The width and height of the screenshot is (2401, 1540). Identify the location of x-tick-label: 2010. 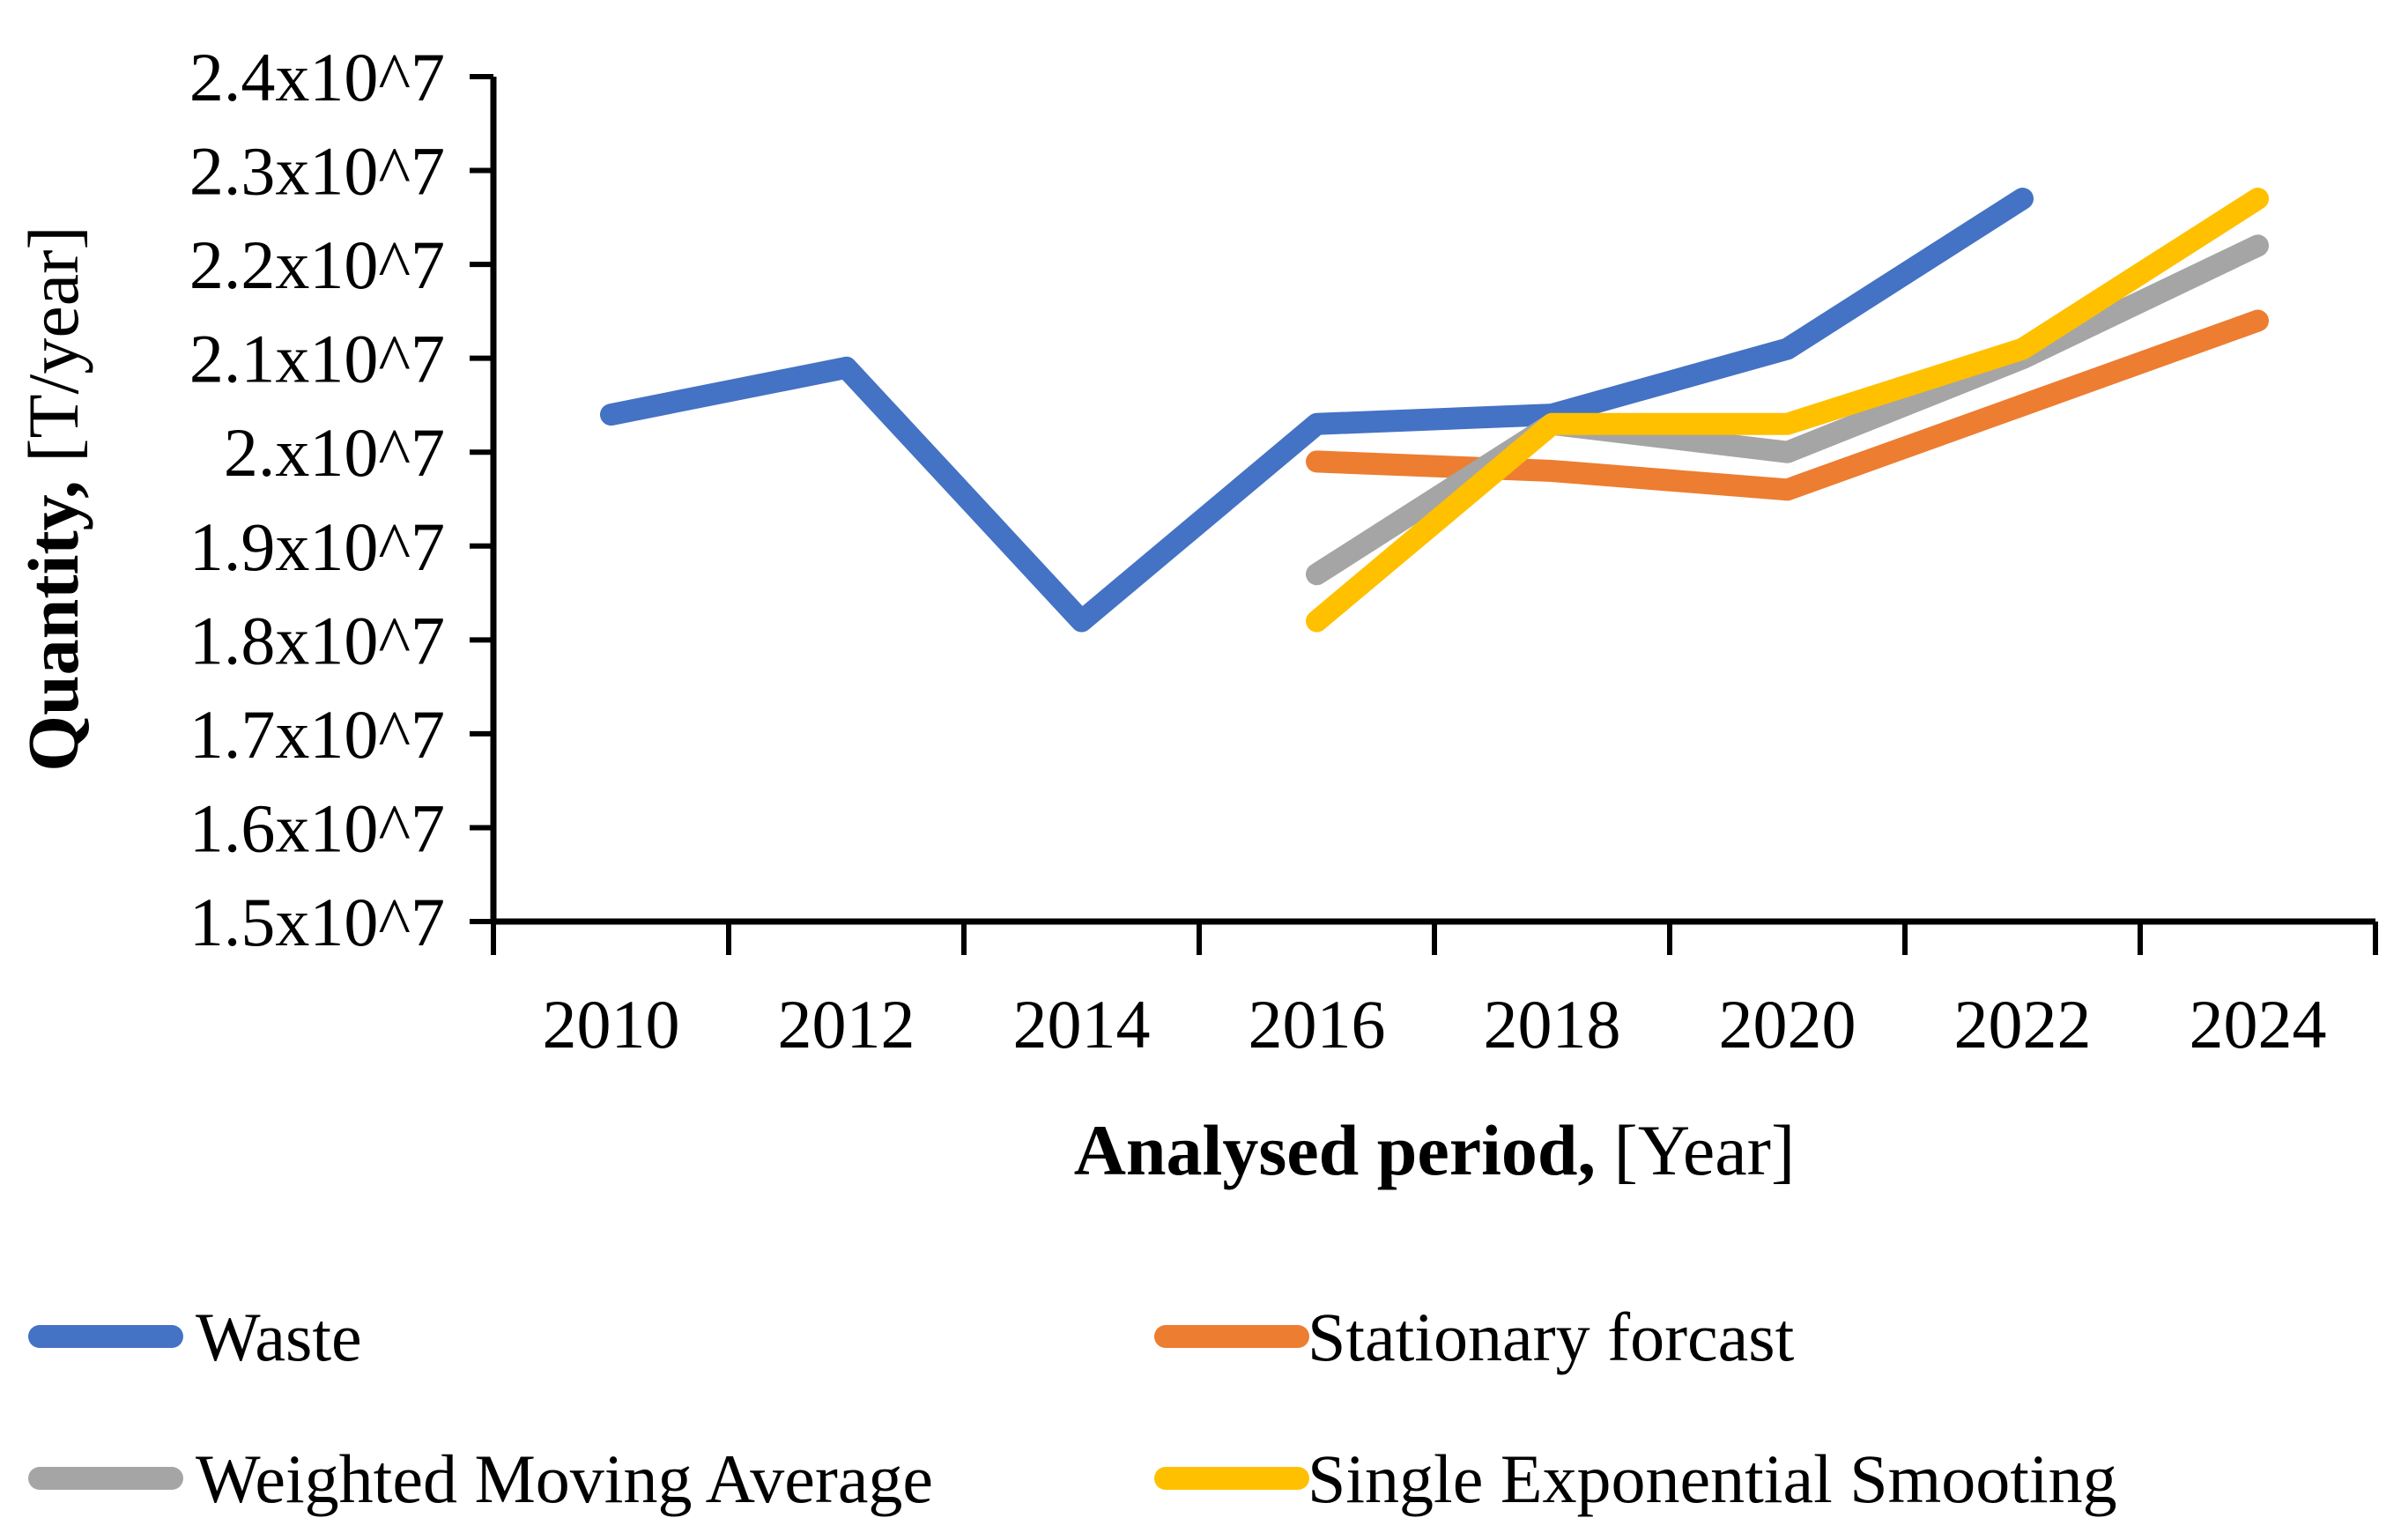
(611, 1024).